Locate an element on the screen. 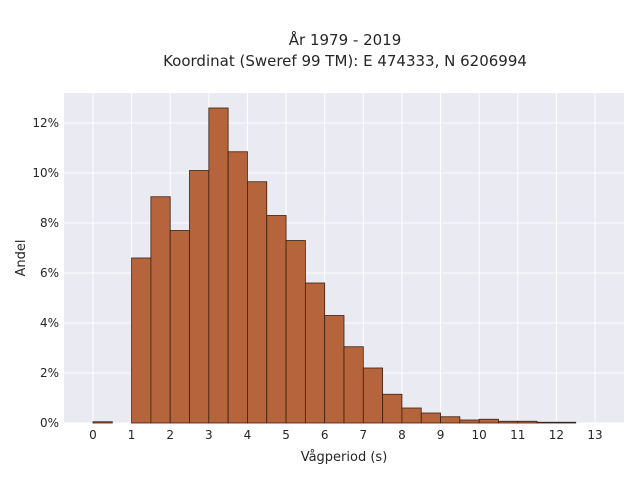 This screenshot has width=640, height=484. x-tick-label: 1 is located at coordinates (132, 435).